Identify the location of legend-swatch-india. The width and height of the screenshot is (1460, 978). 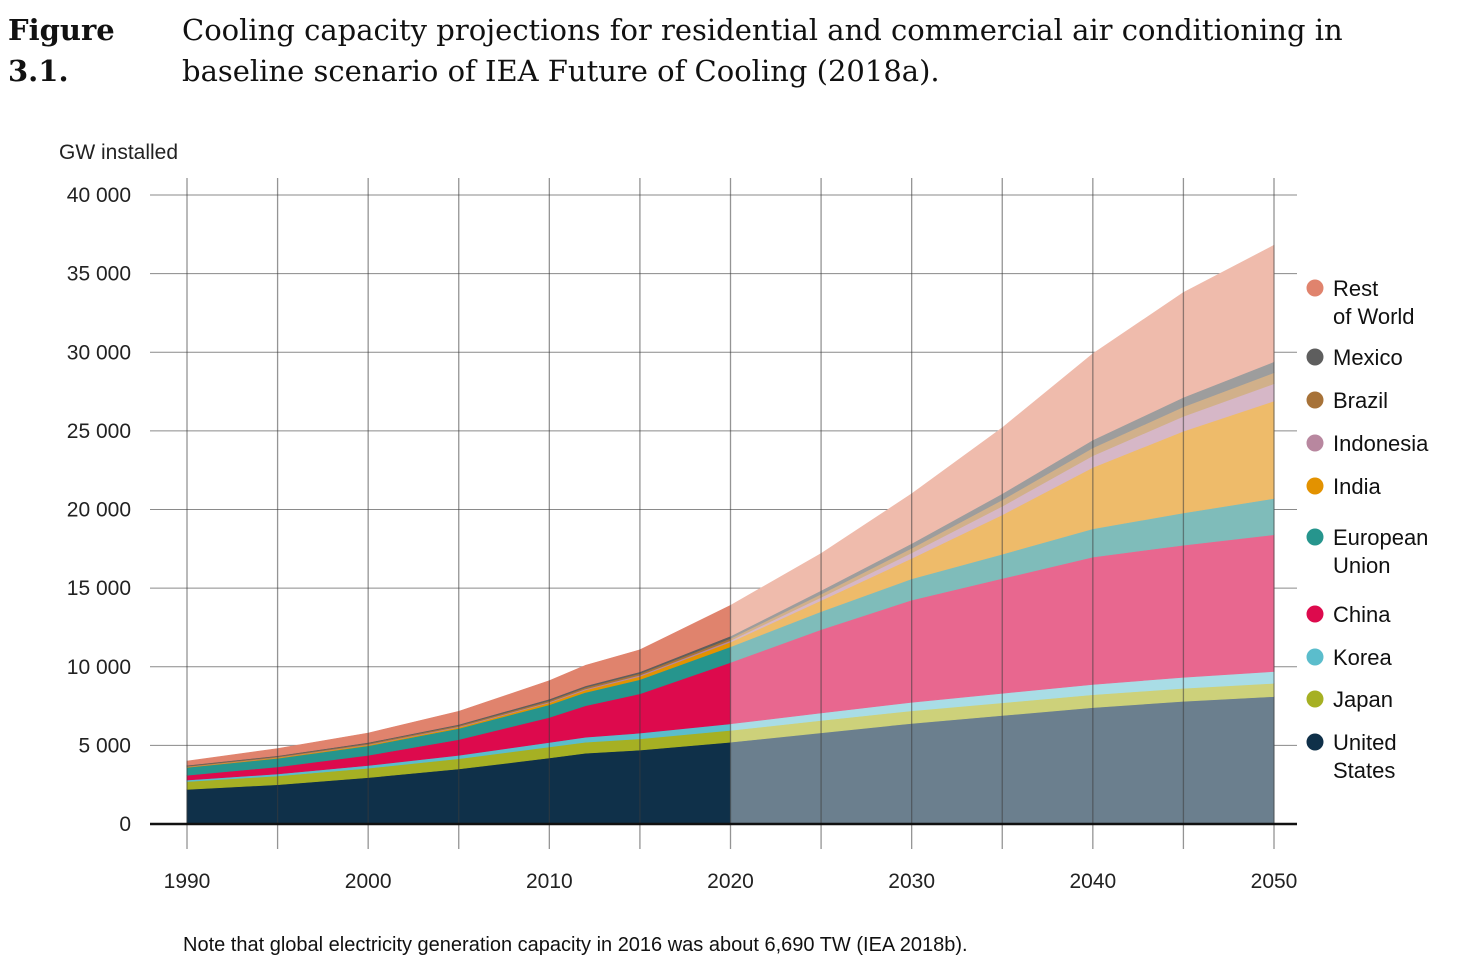
(1315, 486).